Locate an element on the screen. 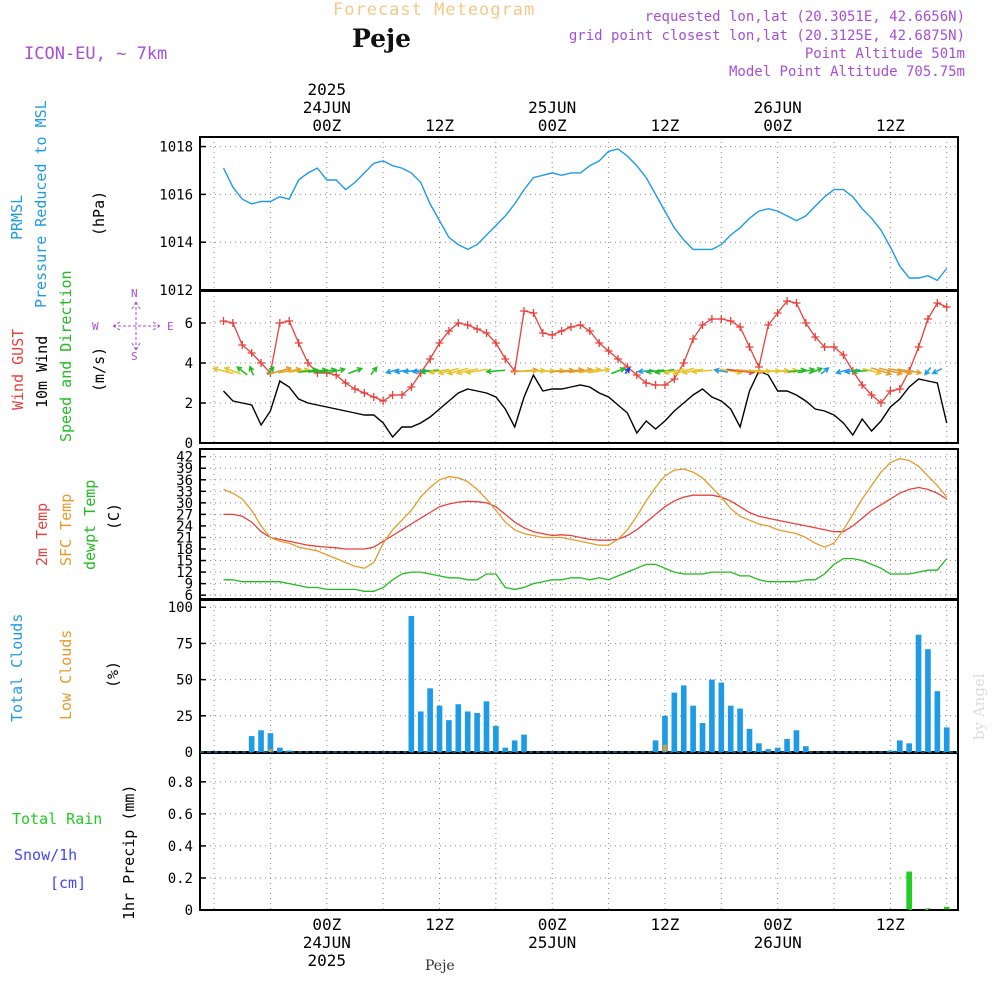 The height and width of the screenshot is (1000, 1000). y-tick-label: 9 is located at coordinates (189, 585).